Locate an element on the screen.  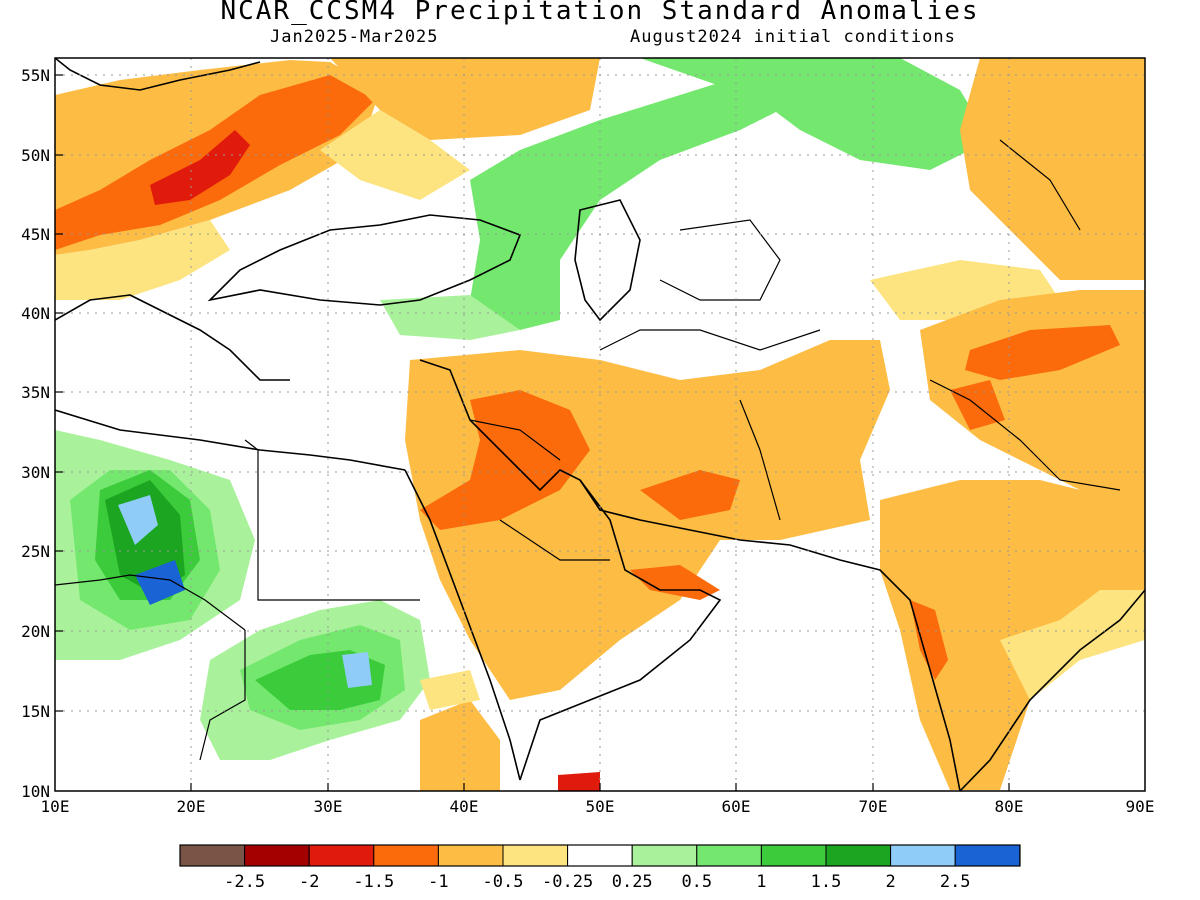
wet-sahara-peak-south is located at coordinates (160, 582).